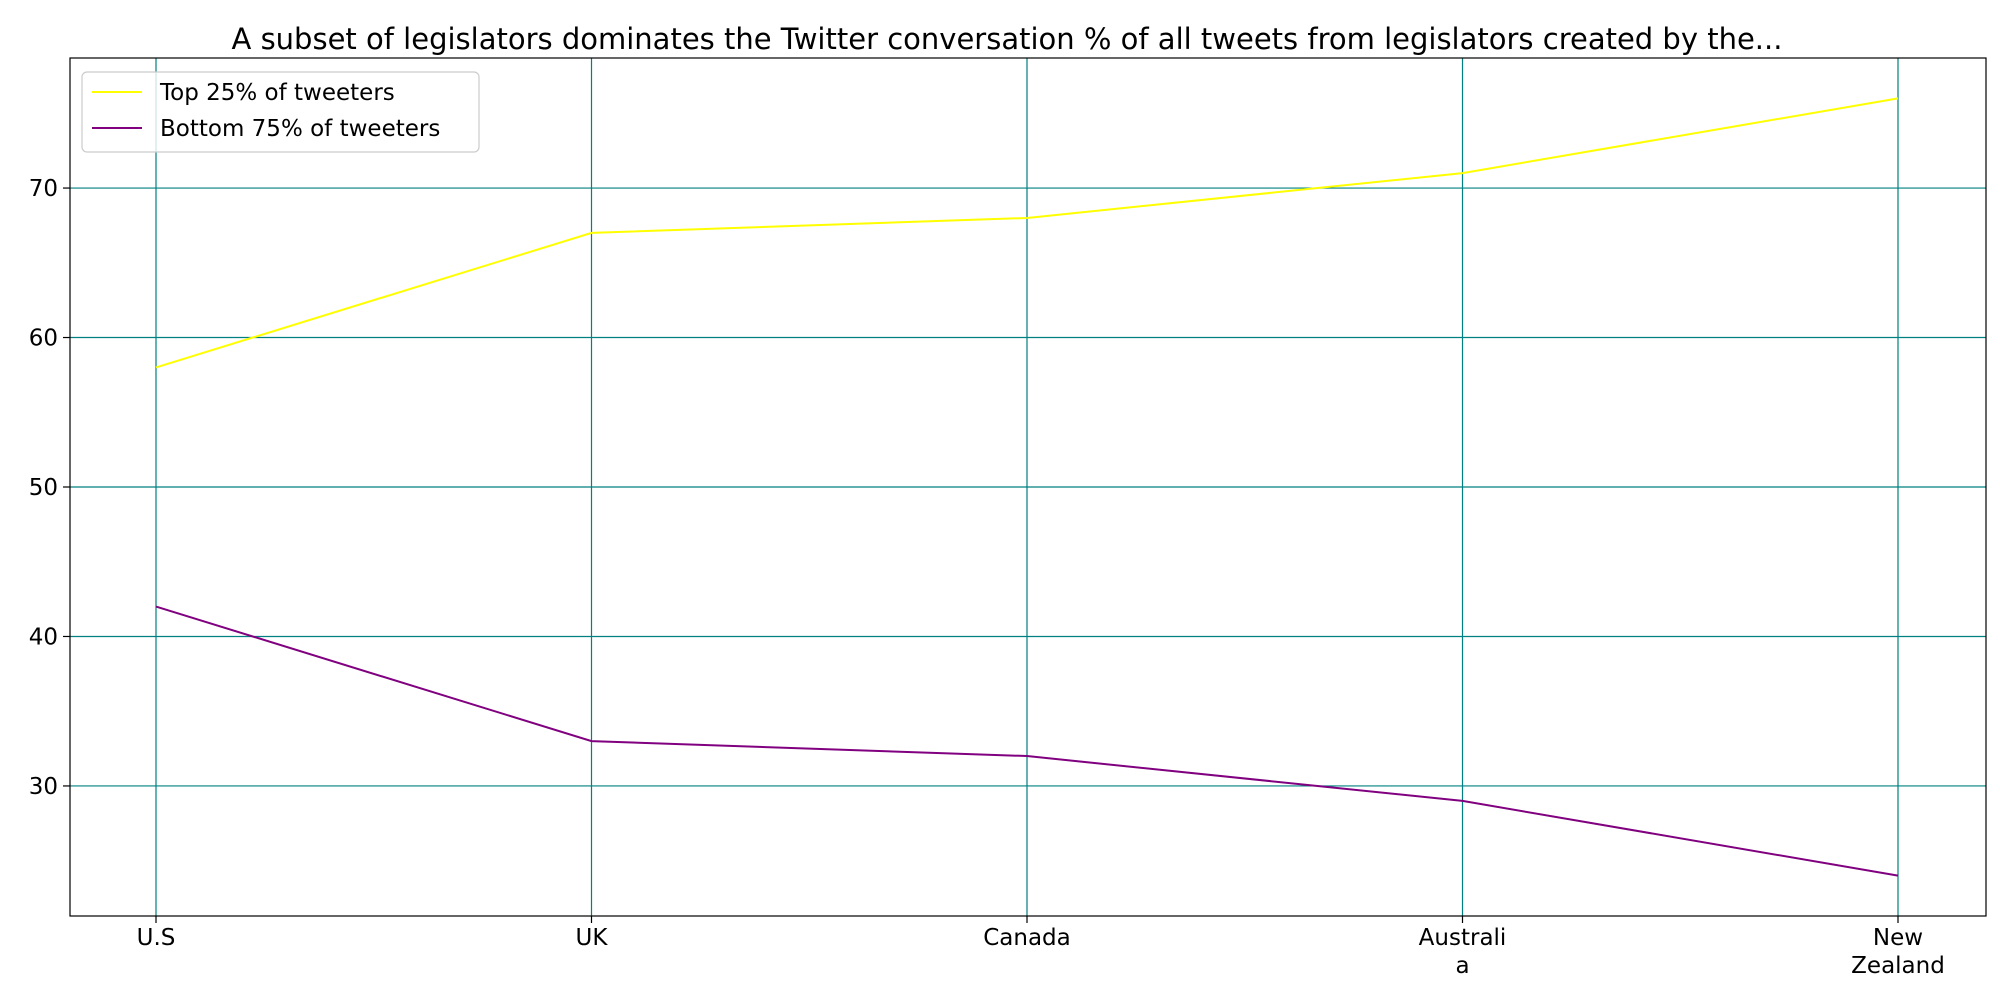 The height and width of the screenshot is (1000, 2000). I want to click on y-tick-label: 50, so click(43, 488).